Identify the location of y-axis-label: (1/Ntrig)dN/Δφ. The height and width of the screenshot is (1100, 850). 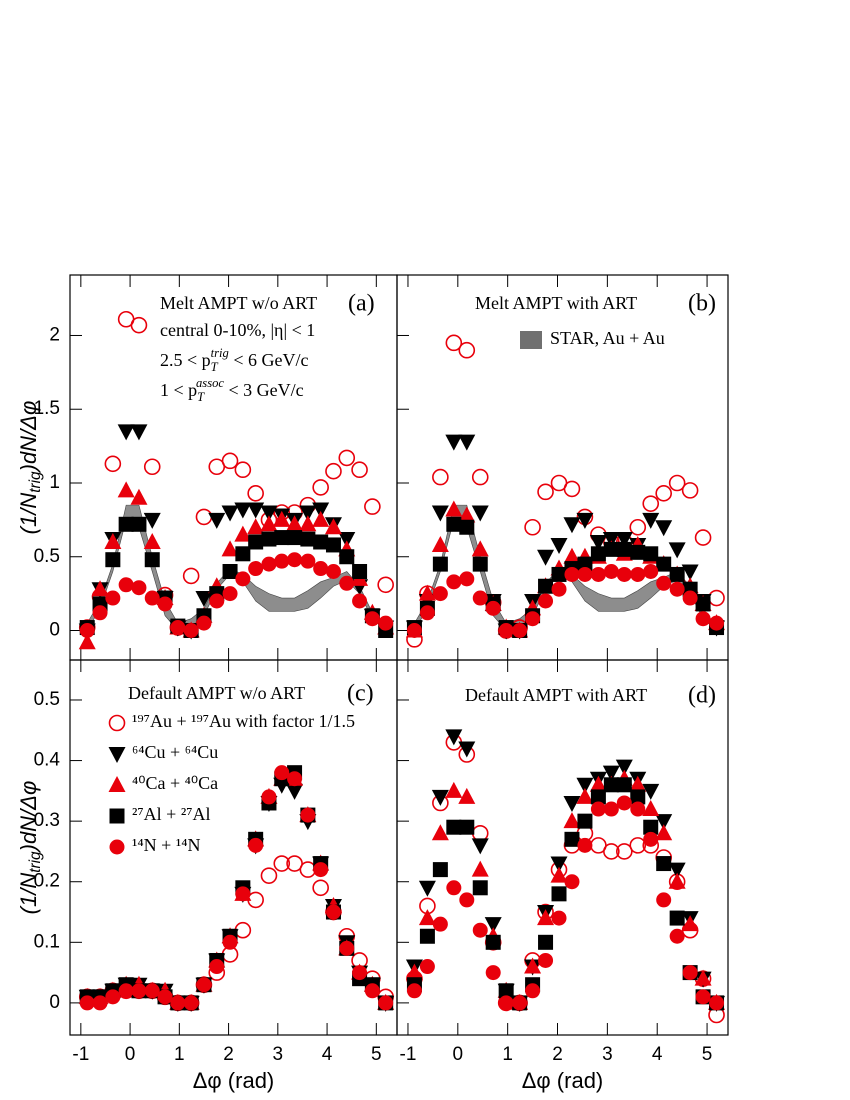
(30, 468).